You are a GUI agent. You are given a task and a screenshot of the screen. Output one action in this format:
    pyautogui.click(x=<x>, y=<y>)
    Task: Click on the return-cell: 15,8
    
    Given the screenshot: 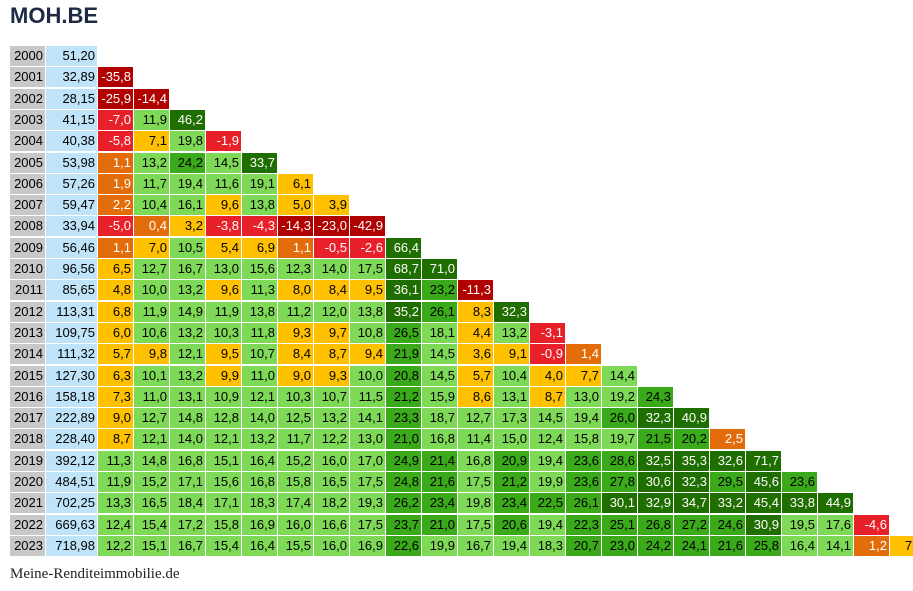 What is the action you would take?
    pyautogui.click(x=584, y=439)
    